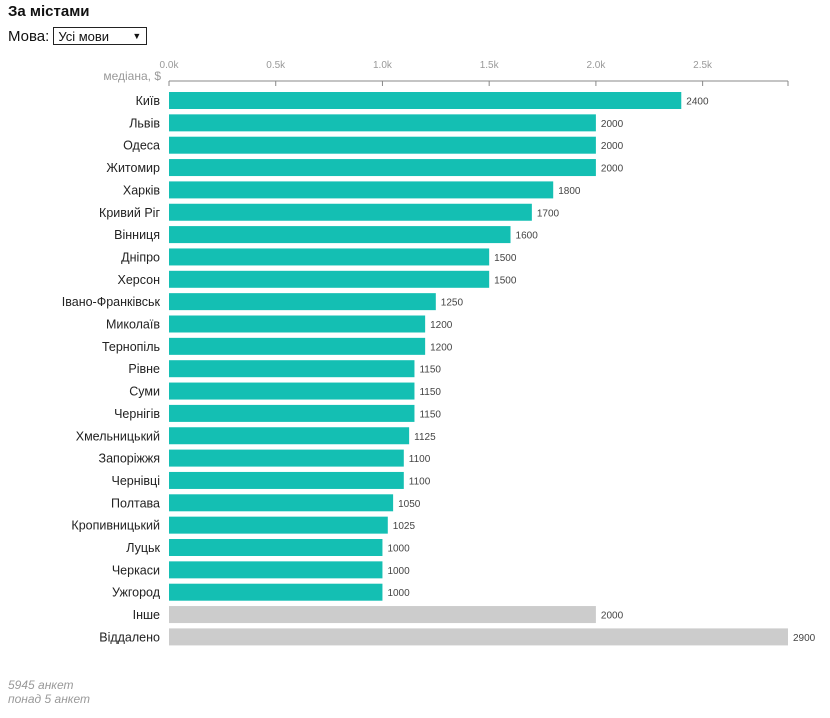  What do you see at coordinates (276, 65) in the screenshot?
I see `x-tick-label: 0.5k` at bounding box center [276, 65].